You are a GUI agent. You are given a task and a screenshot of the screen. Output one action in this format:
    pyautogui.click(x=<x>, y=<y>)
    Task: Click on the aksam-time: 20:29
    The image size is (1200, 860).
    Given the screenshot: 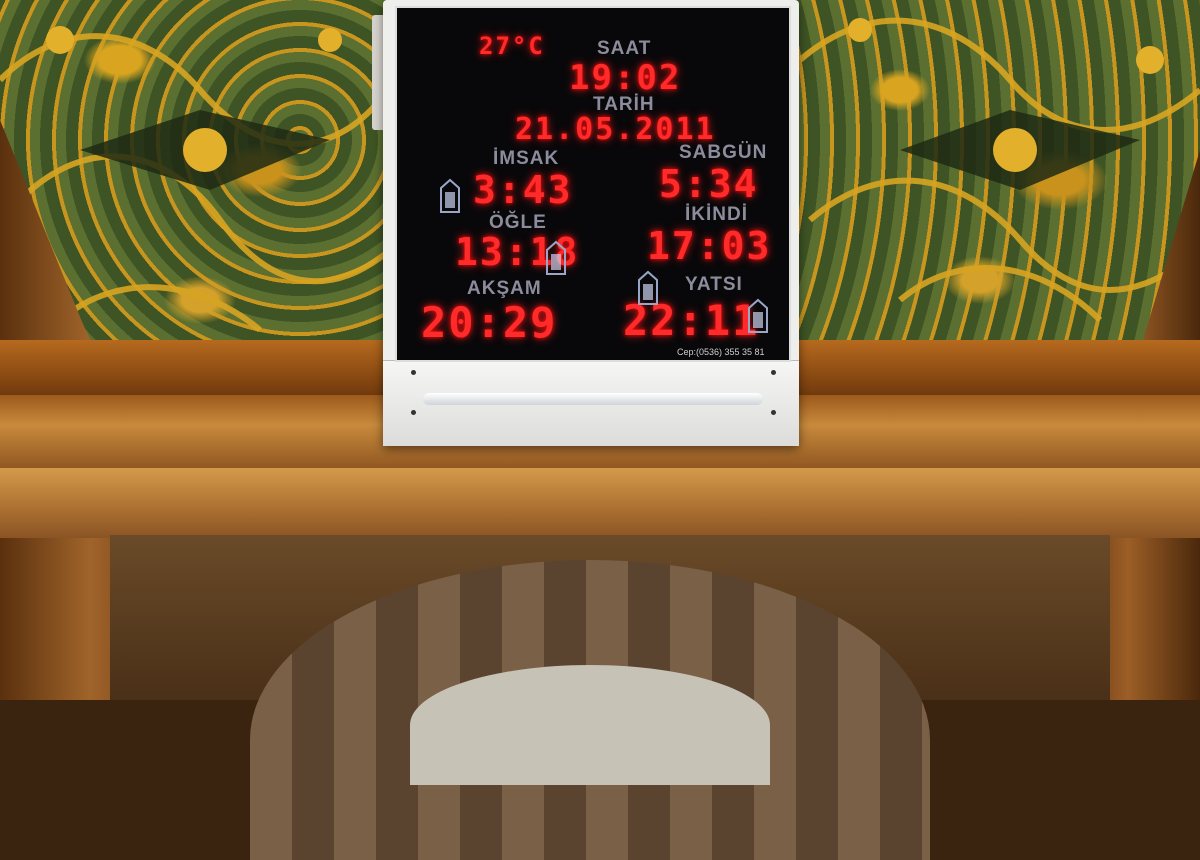 What is the action you would take?
    pyautogui.click(x=489, y=322)
    